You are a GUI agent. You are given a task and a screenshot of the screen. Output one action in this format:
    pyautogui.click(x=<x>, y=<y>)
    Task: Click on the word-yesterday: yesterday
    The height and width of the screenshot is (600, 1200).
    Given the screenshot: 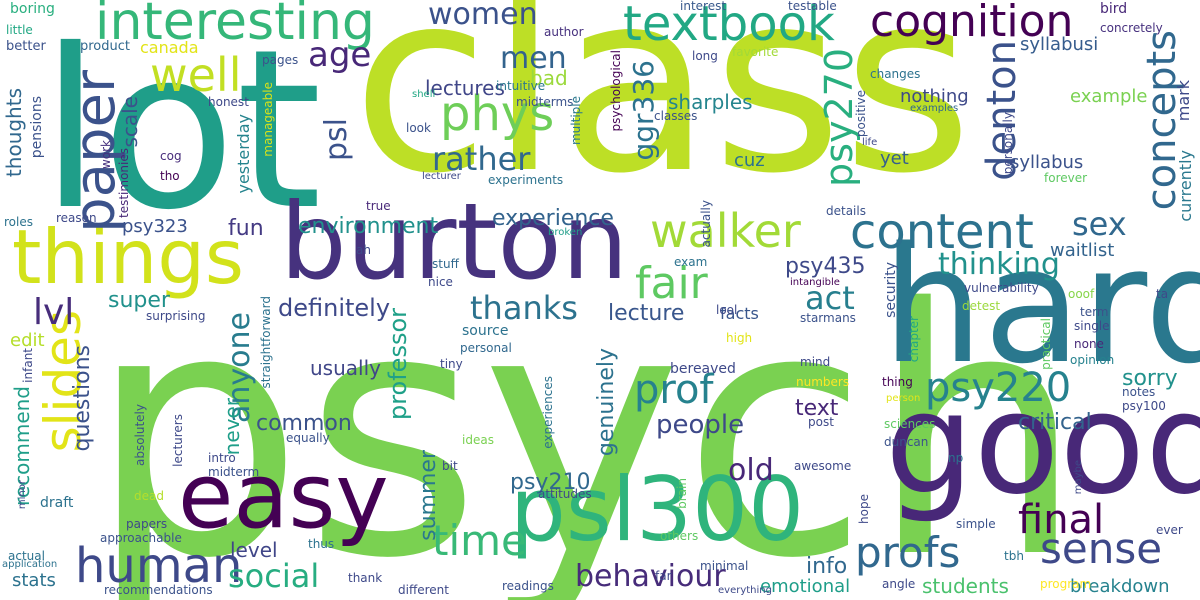 What is the action you would take?
    pyautogui.click(x=243, y=154)
    